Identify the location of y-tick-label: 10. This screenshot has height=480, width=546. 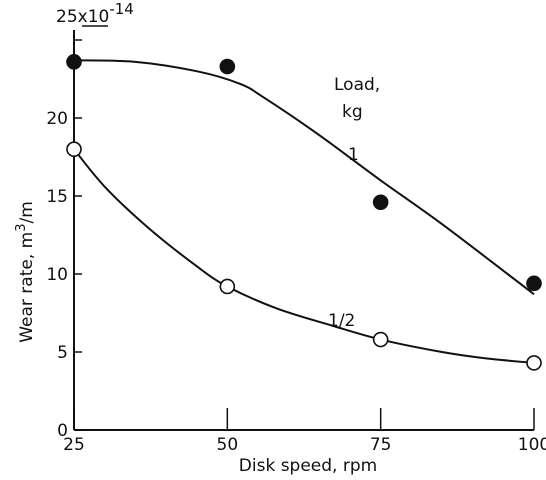
(57, 275).